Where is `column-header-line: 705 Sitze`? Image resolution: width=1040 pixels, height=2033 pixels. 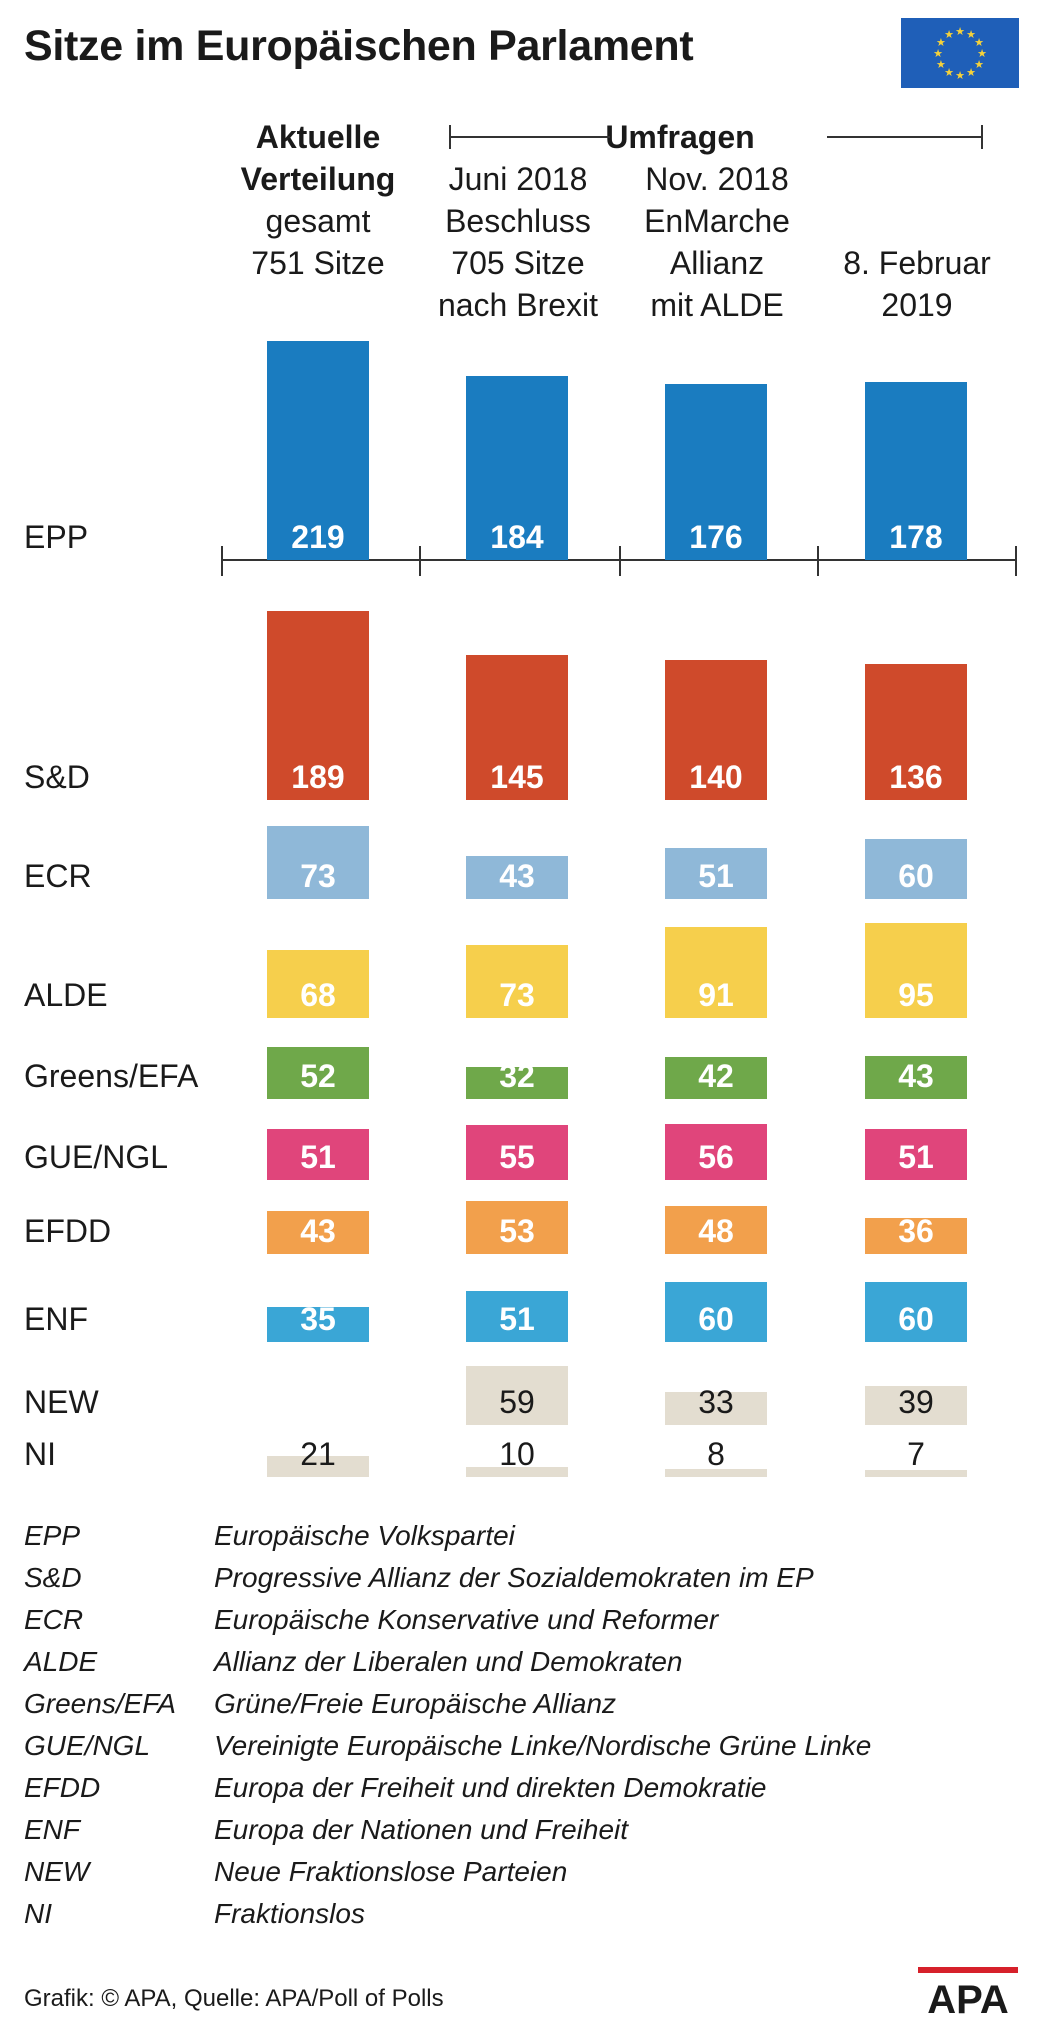
column-header-line: 705 Sitze is located at coordinates (518, 263).